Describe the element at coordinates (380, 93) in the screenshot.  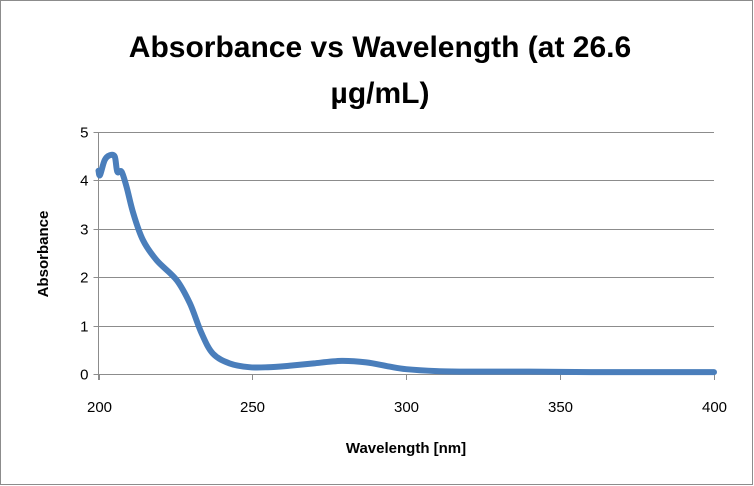
I see `chart-title-line-2: µg/mL)` at that location.